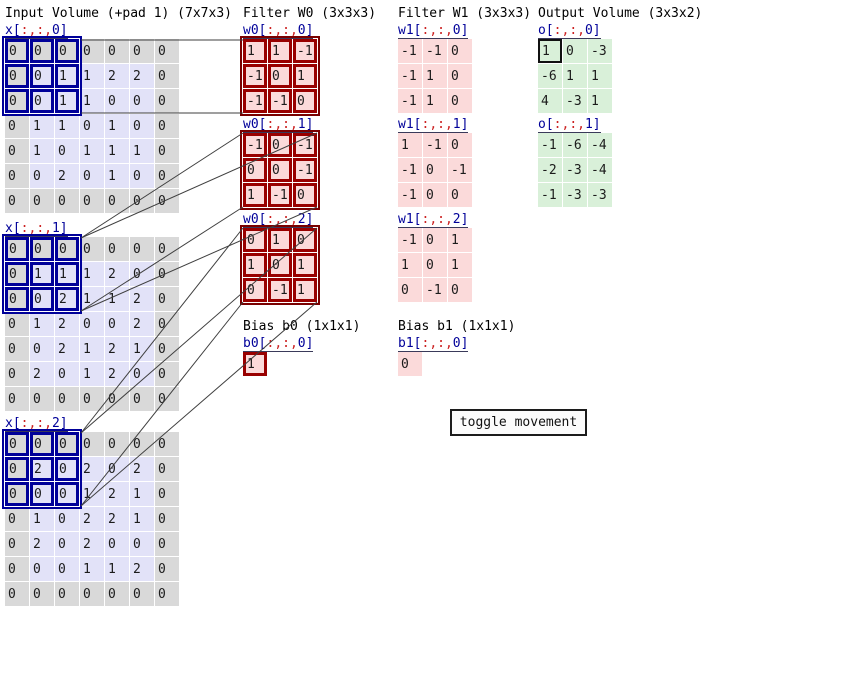  Describe the element at coordinates (433, 344) in the screenshot. I see `bias-b1-label: b1[:,:,0]` at that location.